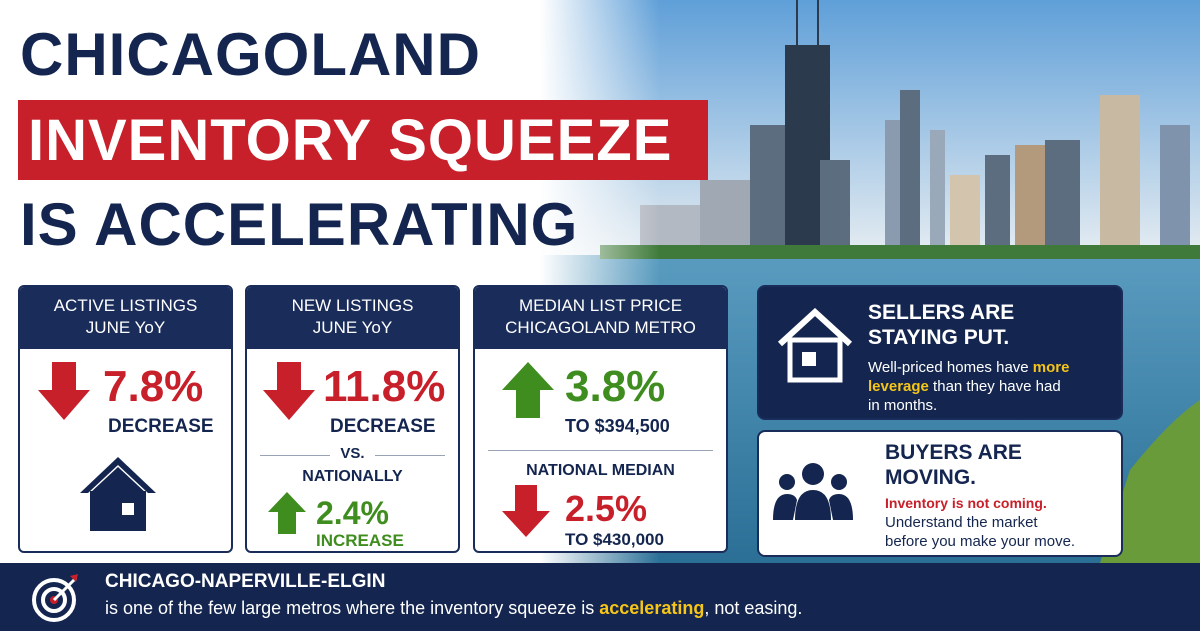 The width and height of the screenshot is (1200, 631). What do you see at coordinates (939, 337) in the screenshot?
I see `panel-title: STAYING PUT.` at bounding box center [939, 337].